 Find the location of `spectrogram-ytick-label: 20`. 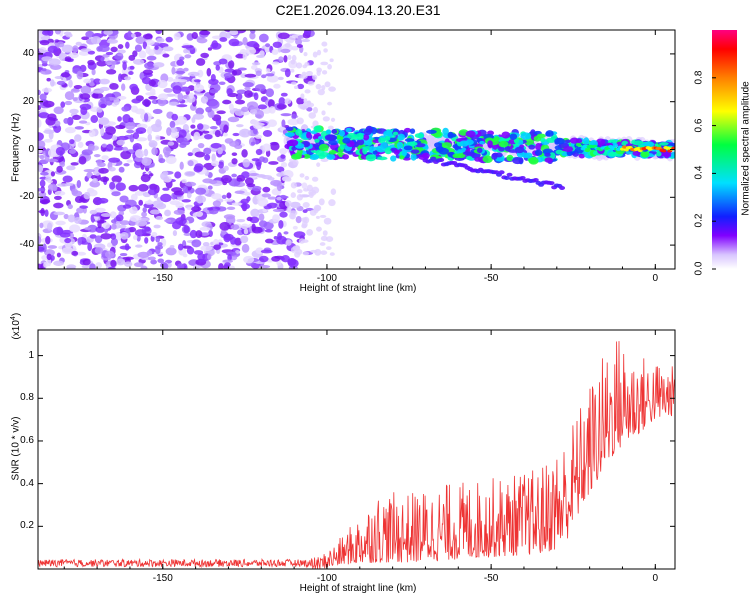

spectrogram-ytick-label: 20 is located at coordinates (28, 101).